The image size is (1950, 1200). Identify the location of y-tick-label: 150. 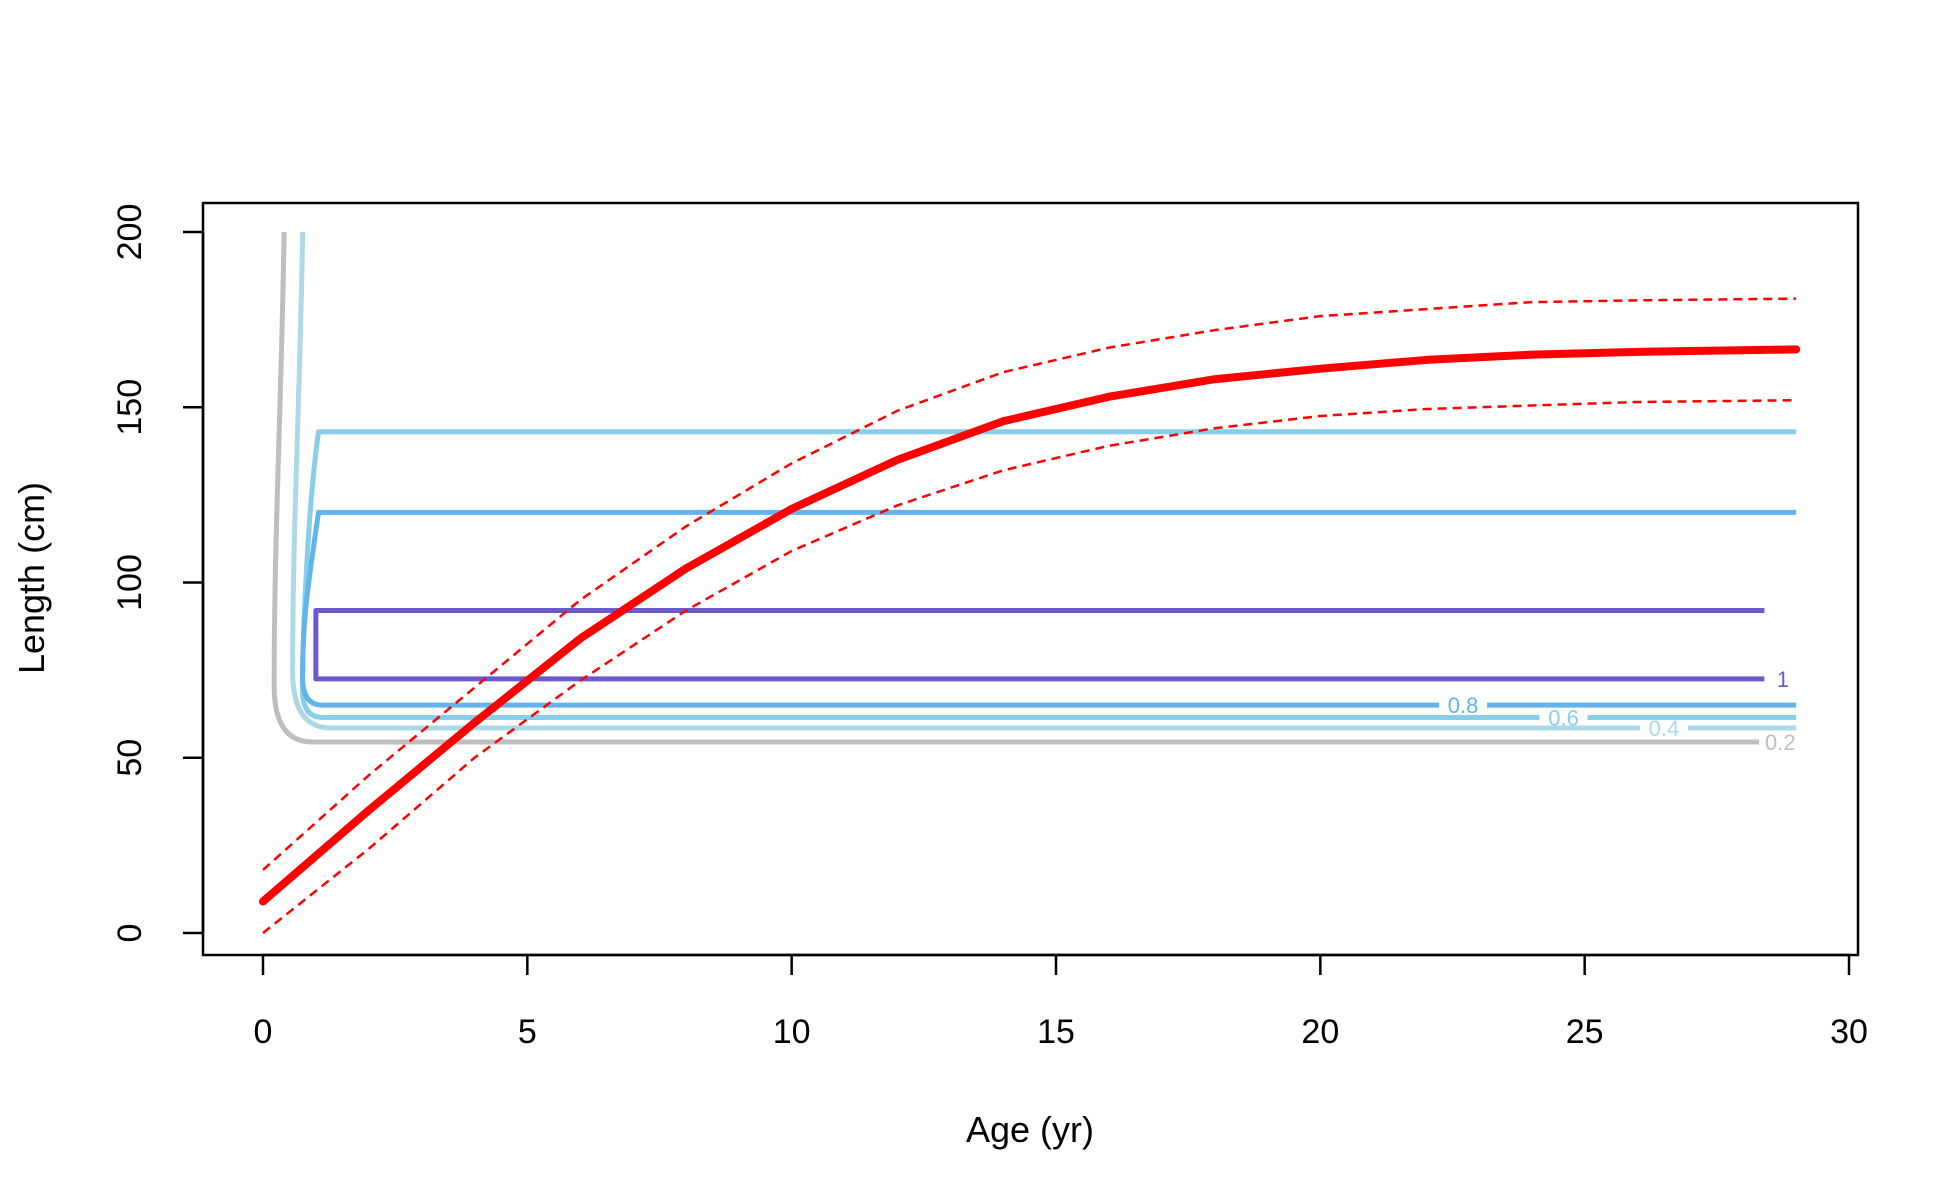
(130, 407).